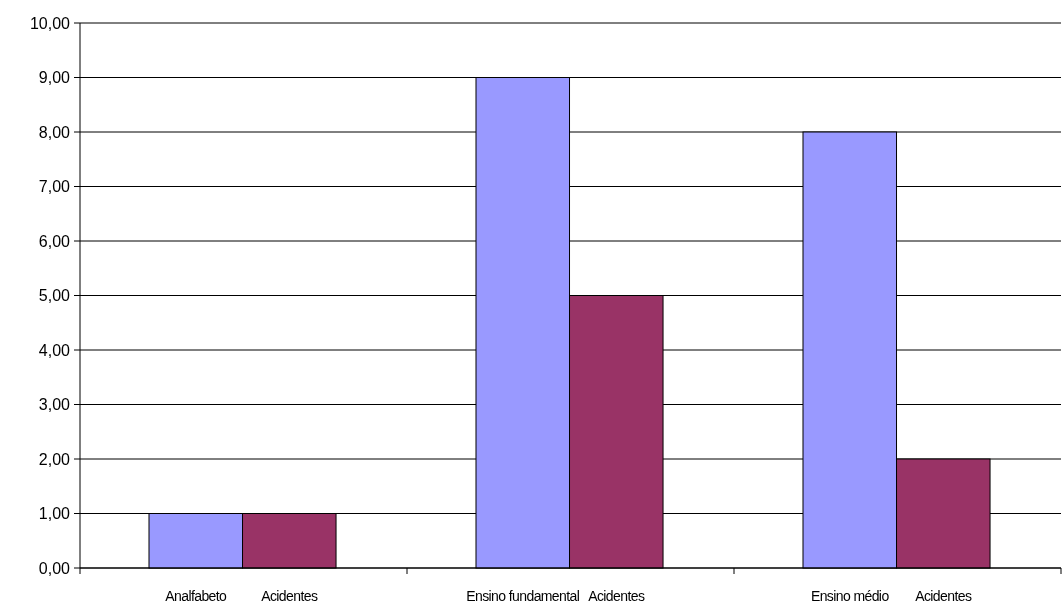  Describe the element at coordinates (54, 132) in the screenshot. I see `y-tick-label: 8,00` at that location.